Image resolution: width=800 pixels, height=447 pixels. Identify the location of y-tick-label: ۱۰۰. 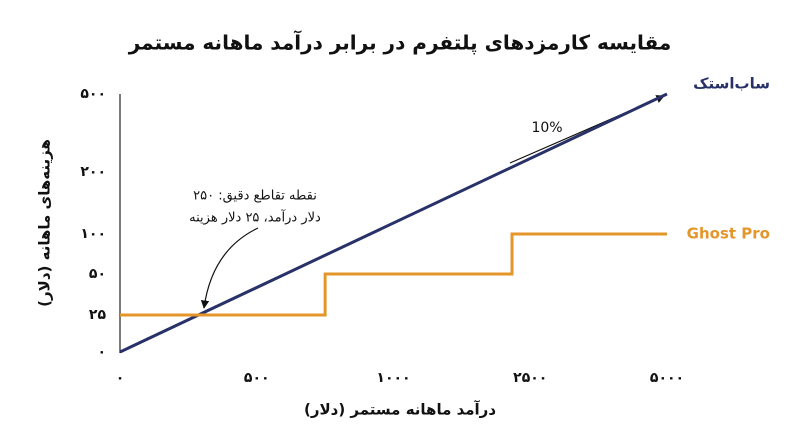
(93, 234).